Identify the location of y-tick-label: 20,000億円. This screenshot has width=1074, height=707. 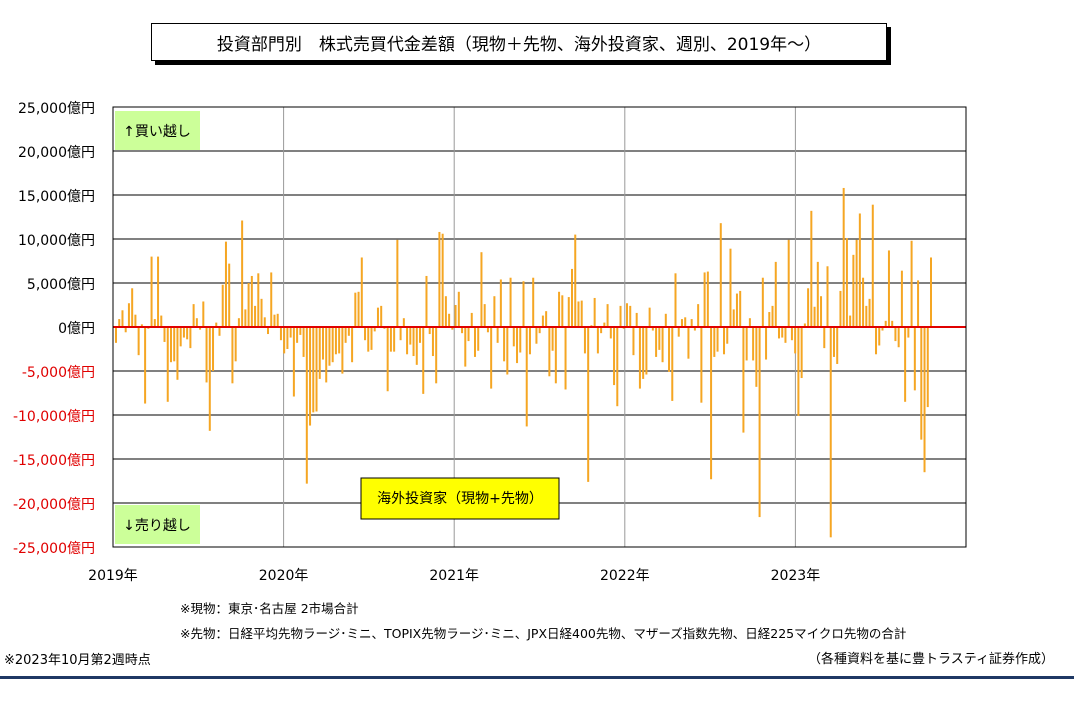
(56, 153).